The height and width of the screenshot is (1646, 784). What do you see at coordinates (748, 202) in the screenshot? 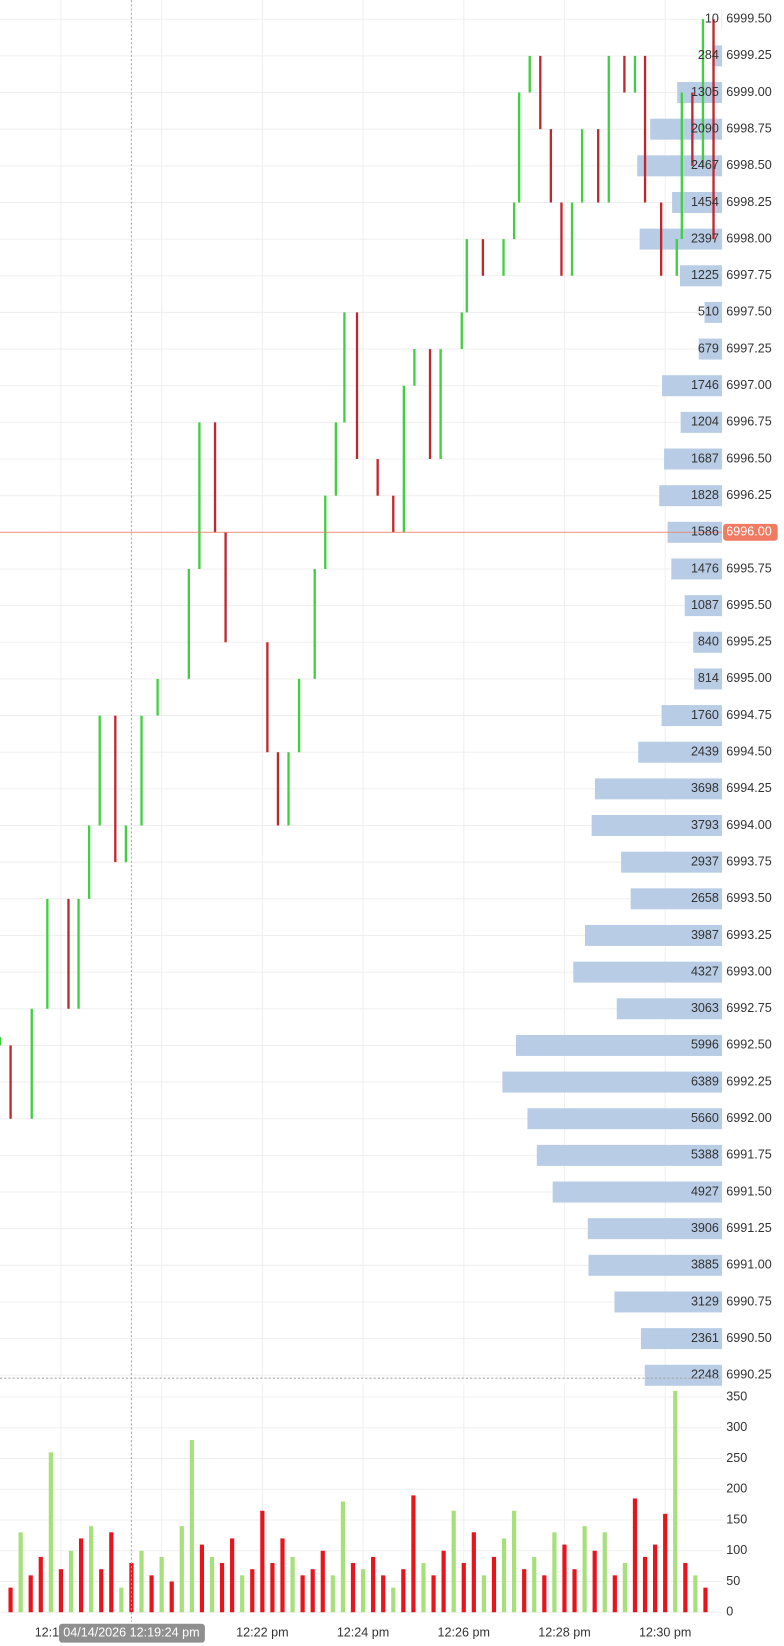
I see `y-tick-label: 6998.25` at bounding box center [748, 202].